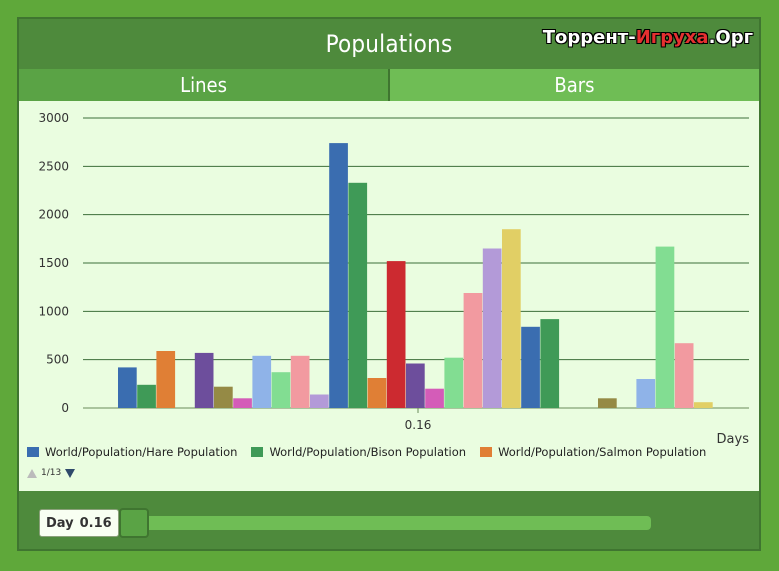 Image resolution: width=779 pixels, height=571 pixels. Describe the element at coordinates (65, 408) in the screenshot. I see `y-tick-label: 0` at that location.